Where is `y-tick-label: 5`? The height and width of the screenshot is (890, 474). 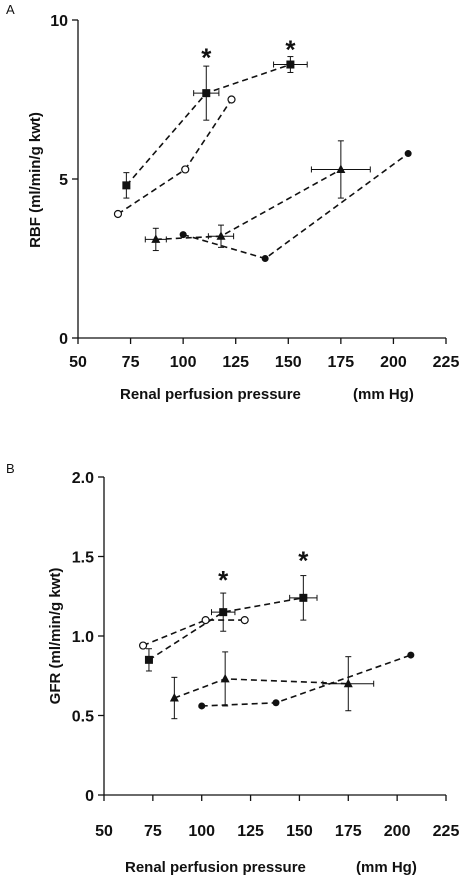 y-tick-label: 5 is located at coordinates (63, 180).